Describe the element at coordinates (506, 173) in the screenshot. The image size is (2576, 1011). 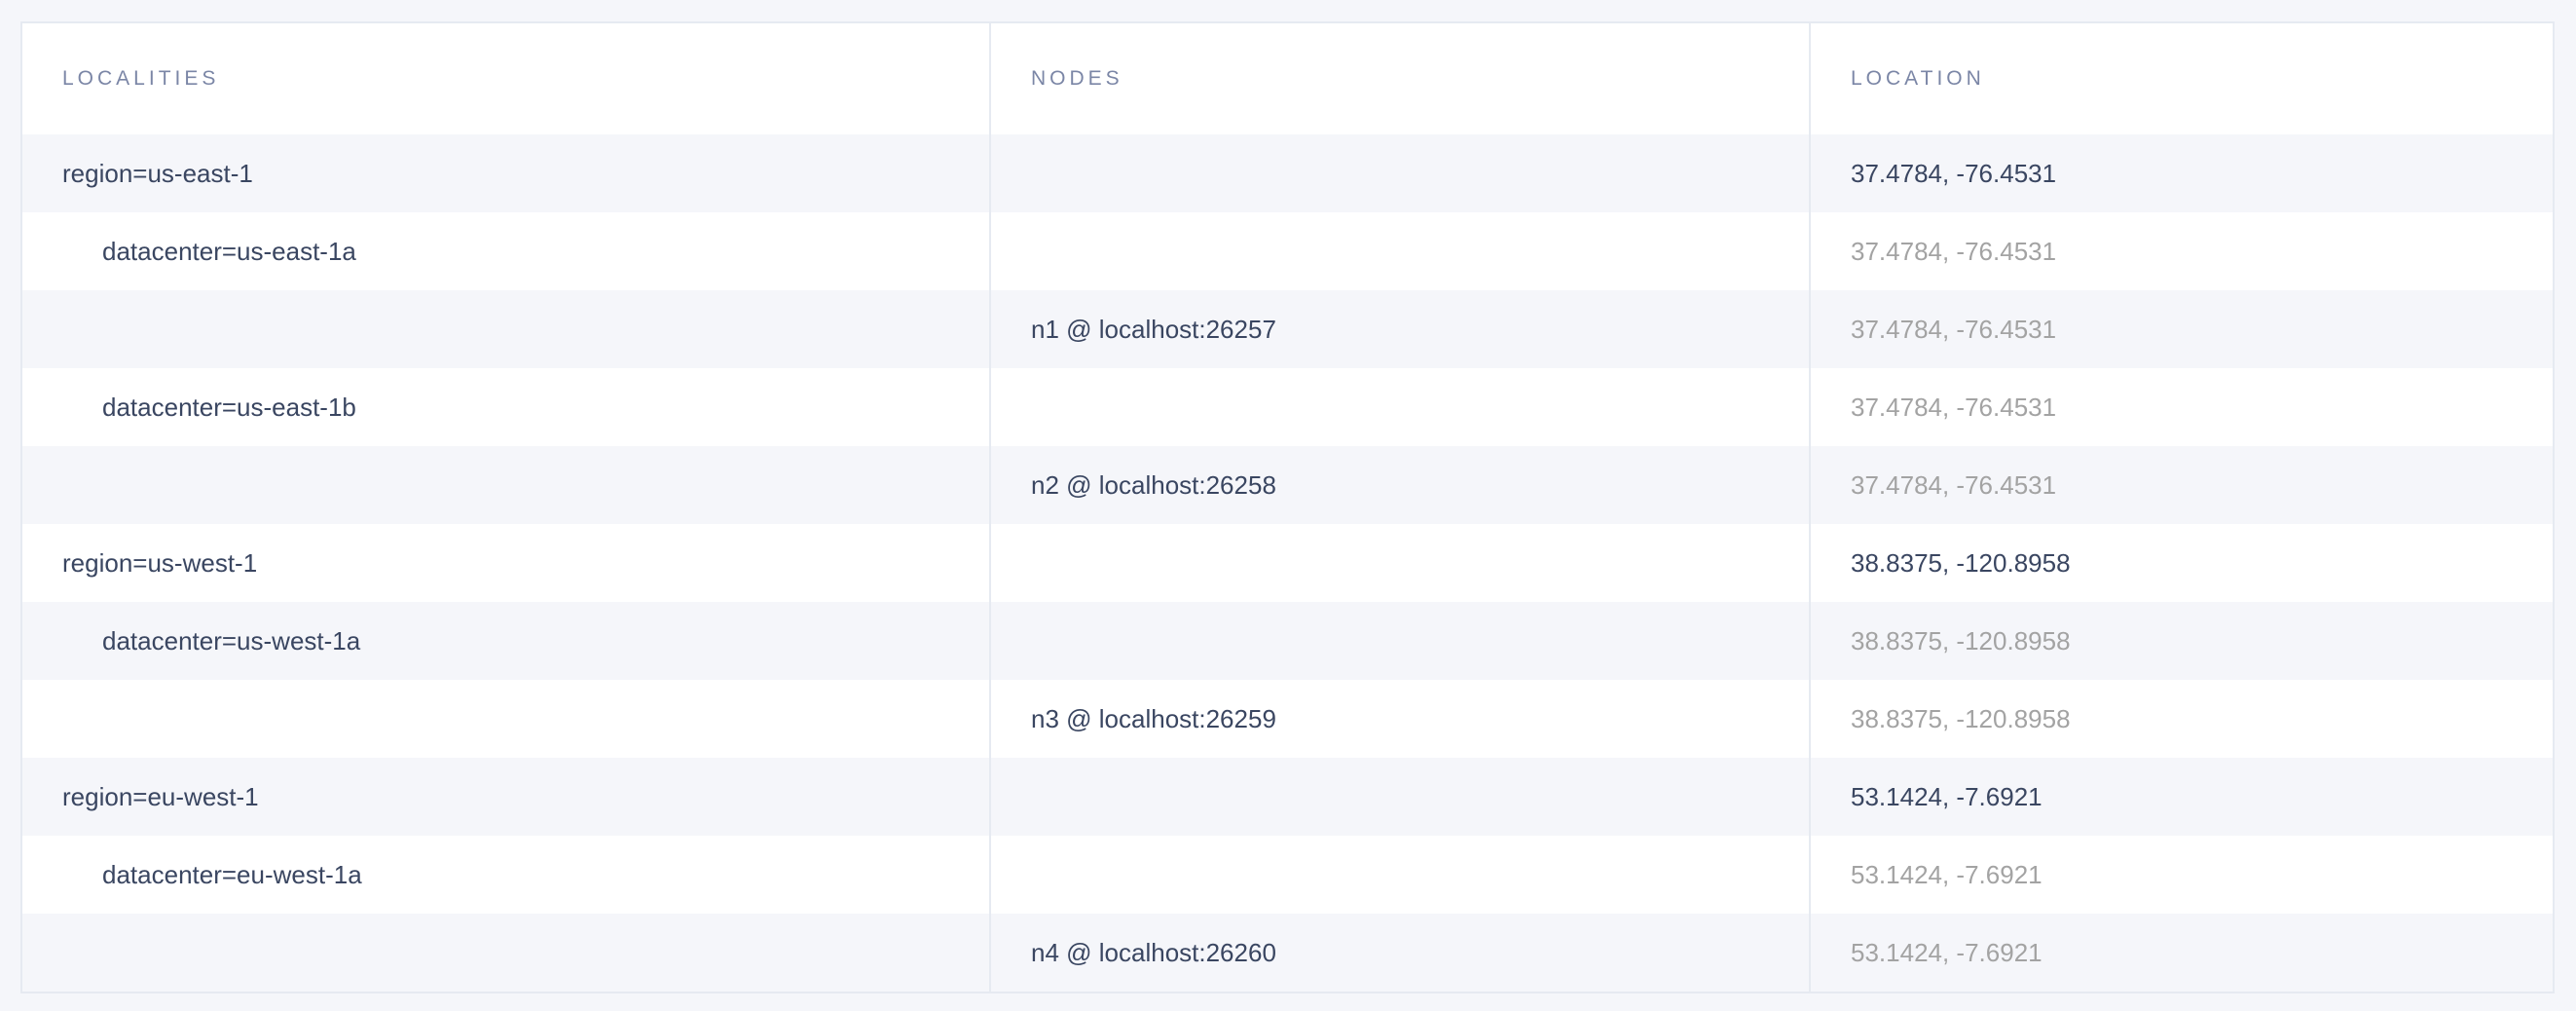
I see `locality-cell: region=us-east-1` at that location.